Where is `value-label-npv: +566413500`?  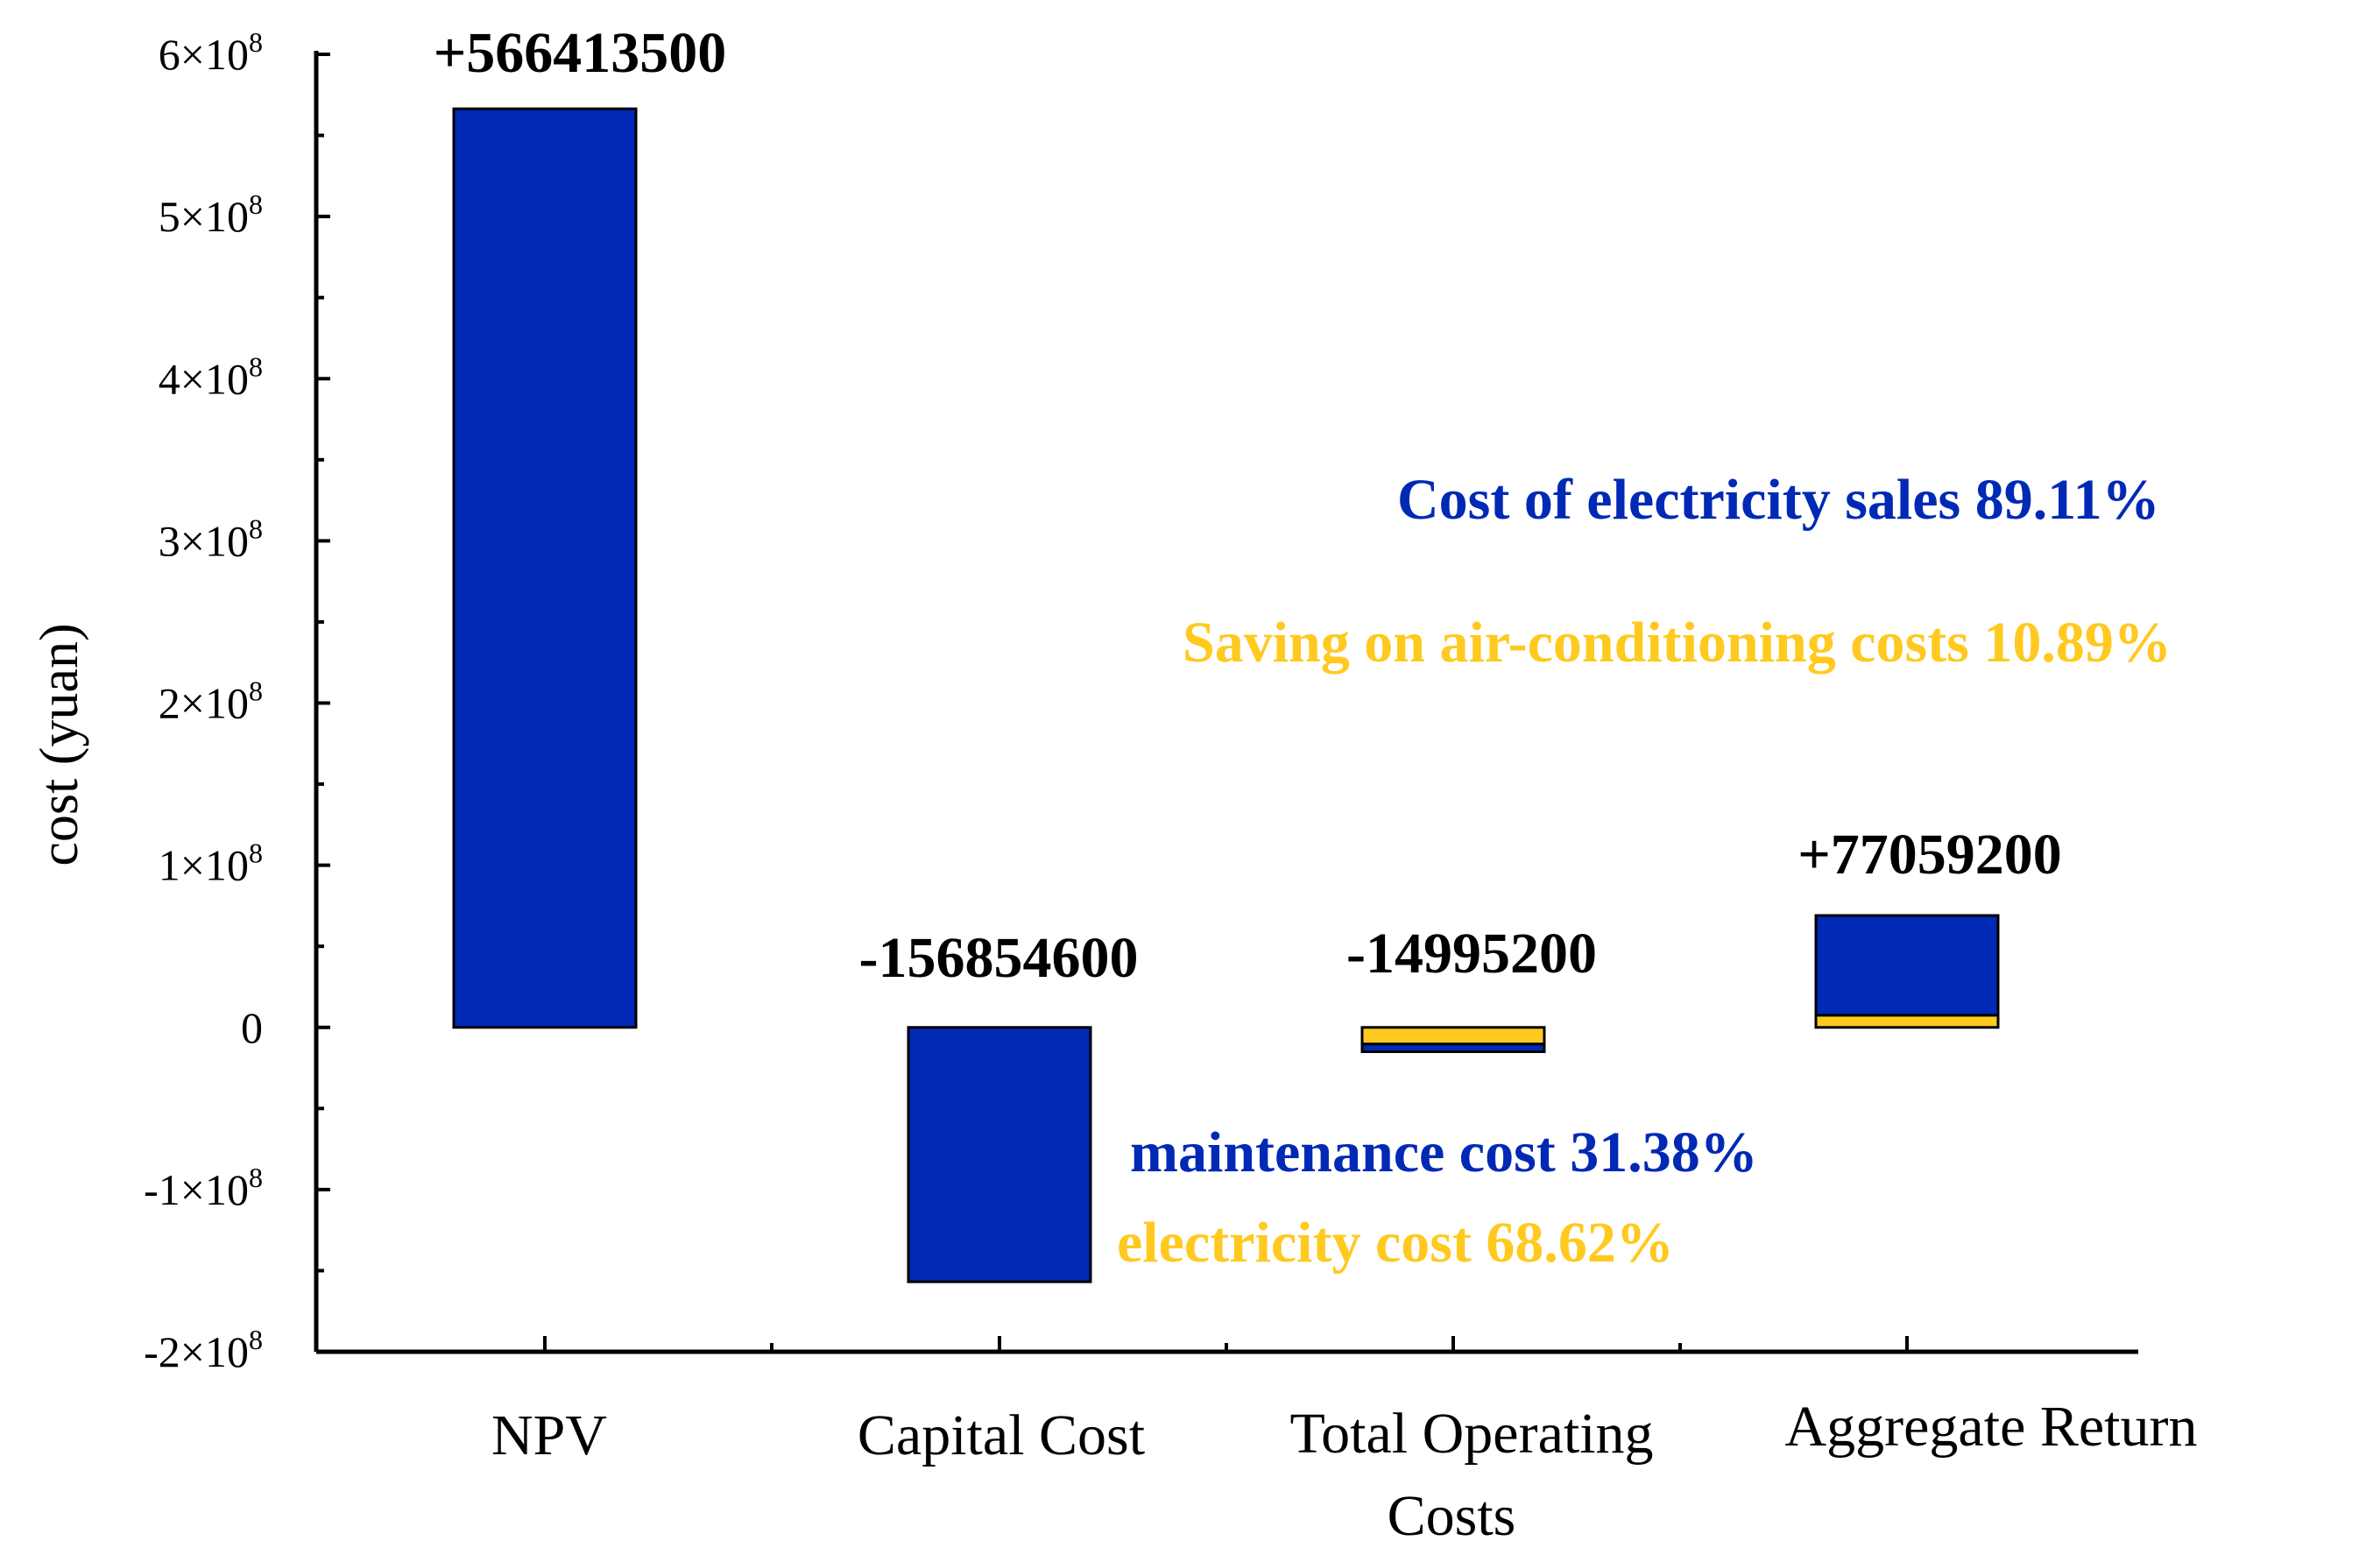
value-label-npv: +566413500 is located at coordinates (580, 53).